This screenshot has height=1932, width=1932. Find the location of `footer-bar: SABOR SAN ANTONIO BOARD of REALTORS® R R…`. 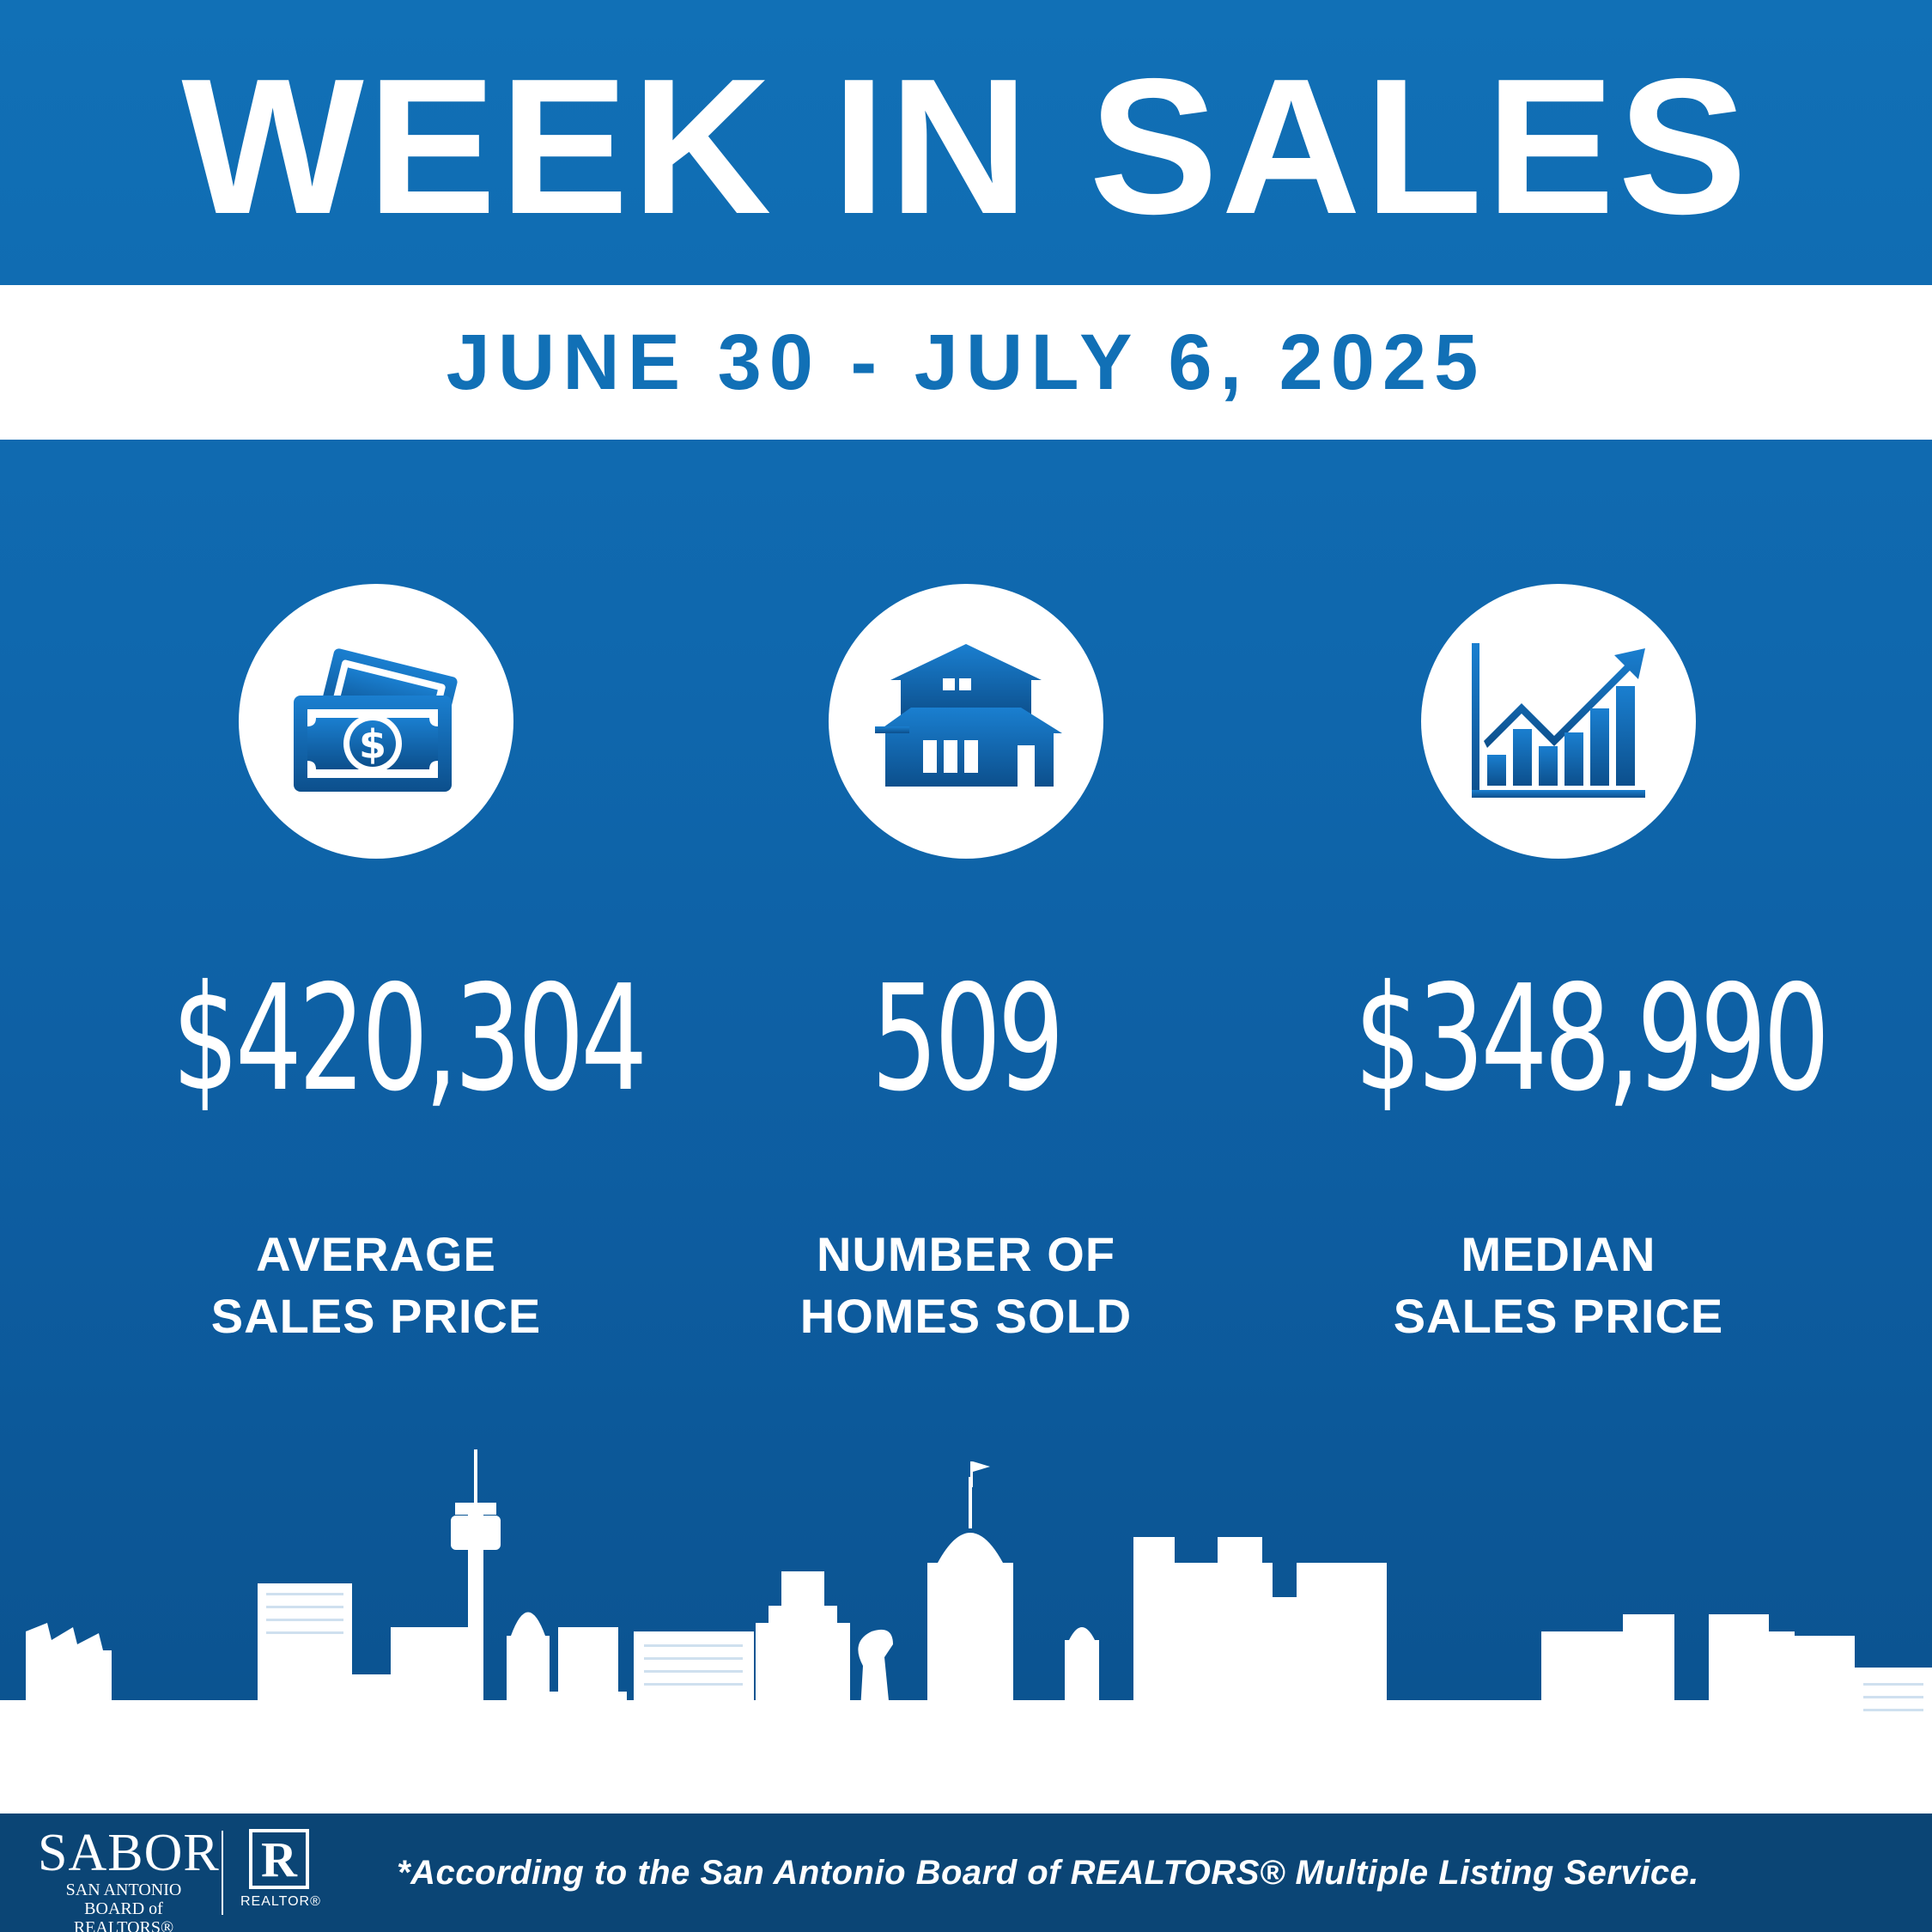

footer-bar: SABOR SAN ANTONIO BOARD of REALTORS® R R… is located at coordinates (966, 1873).